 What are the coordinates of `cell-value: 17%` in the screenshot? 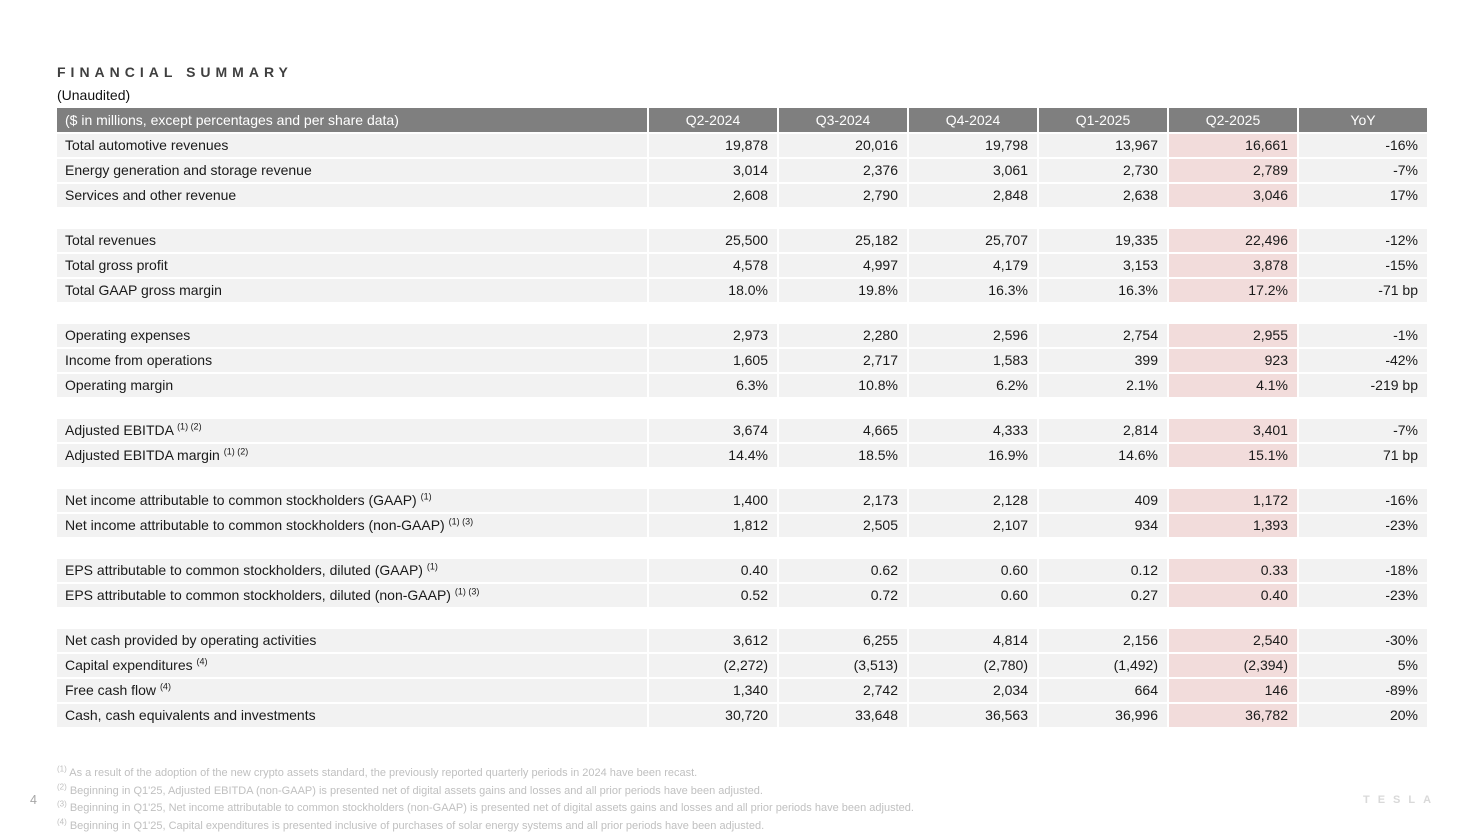 It's located at (1363, 195).